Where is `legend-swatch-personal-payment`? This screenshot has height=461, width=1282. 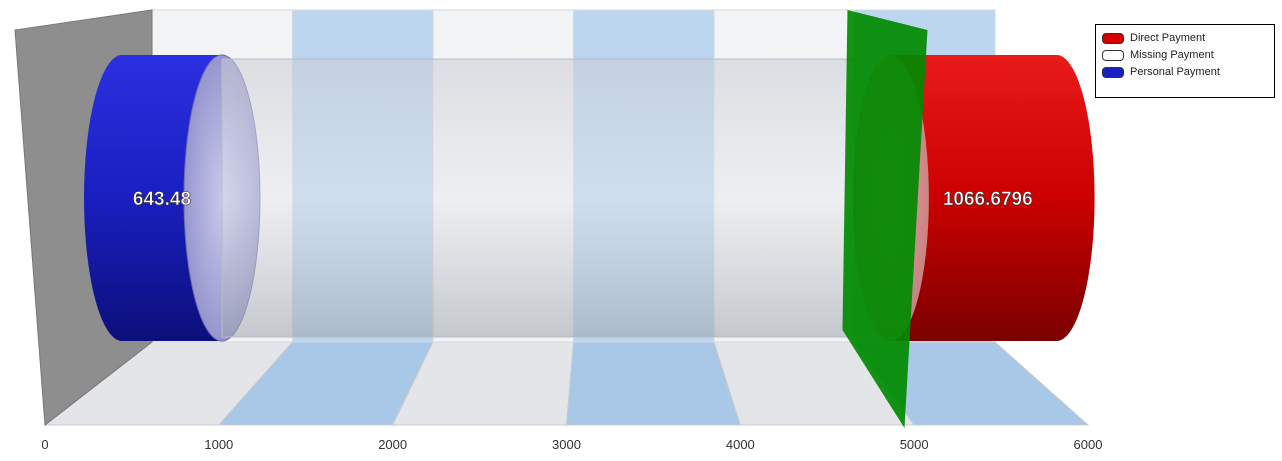
legend-swatch-personal-payment is located at coordinates (1113, 72).